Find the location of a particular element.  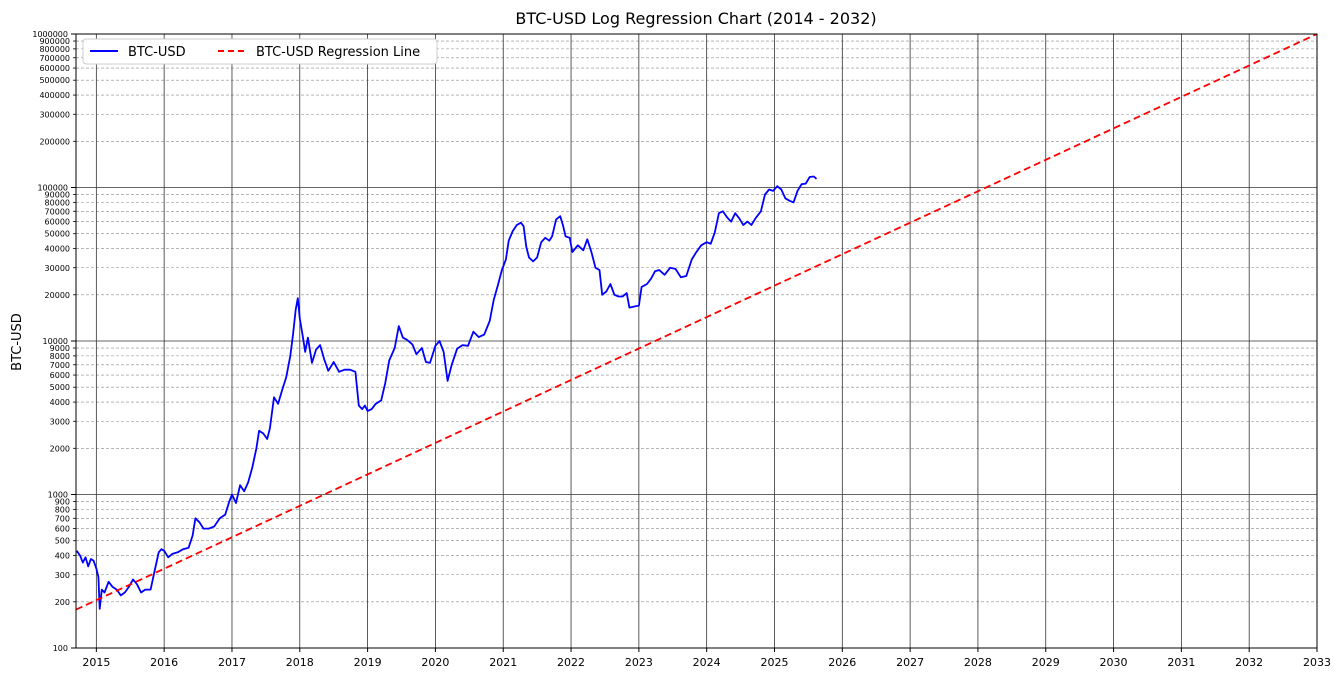

legend: BTC-USD BTC-USD Regression Line is located at coordinates (260, 51).